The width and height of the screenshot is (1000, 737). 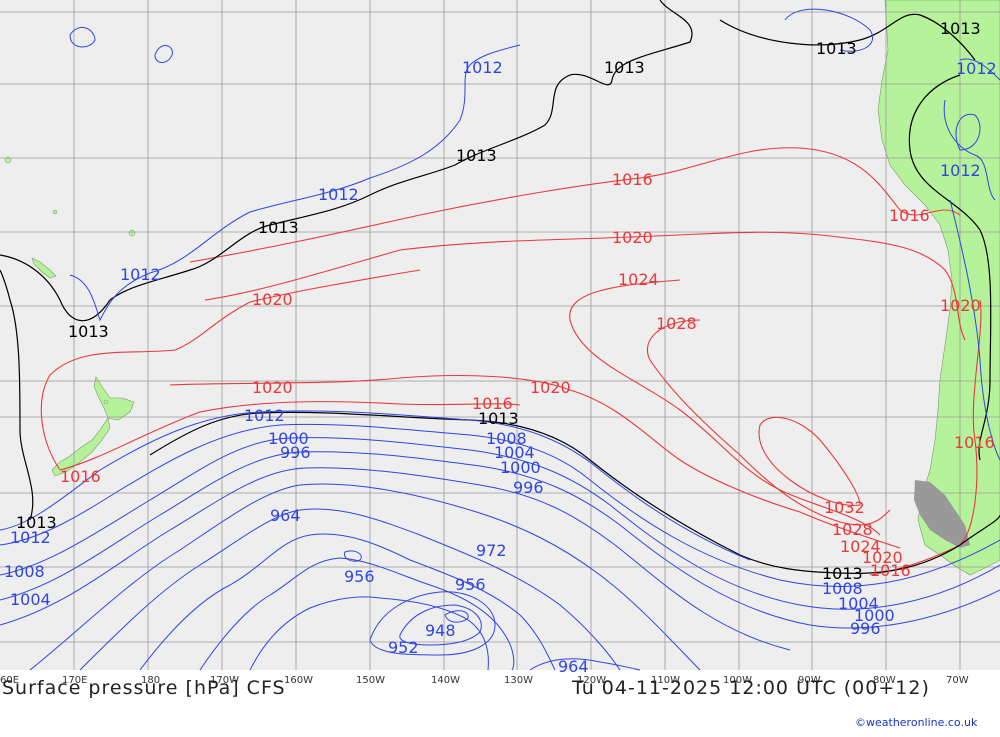 I want to click on label-1013-e: 1013, so click(x=836, y=48).